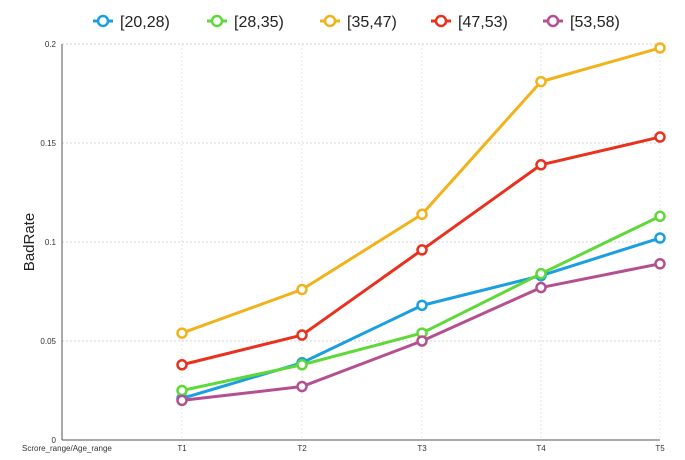  I want to click on y-tick-label: 0, so click(54, 440).